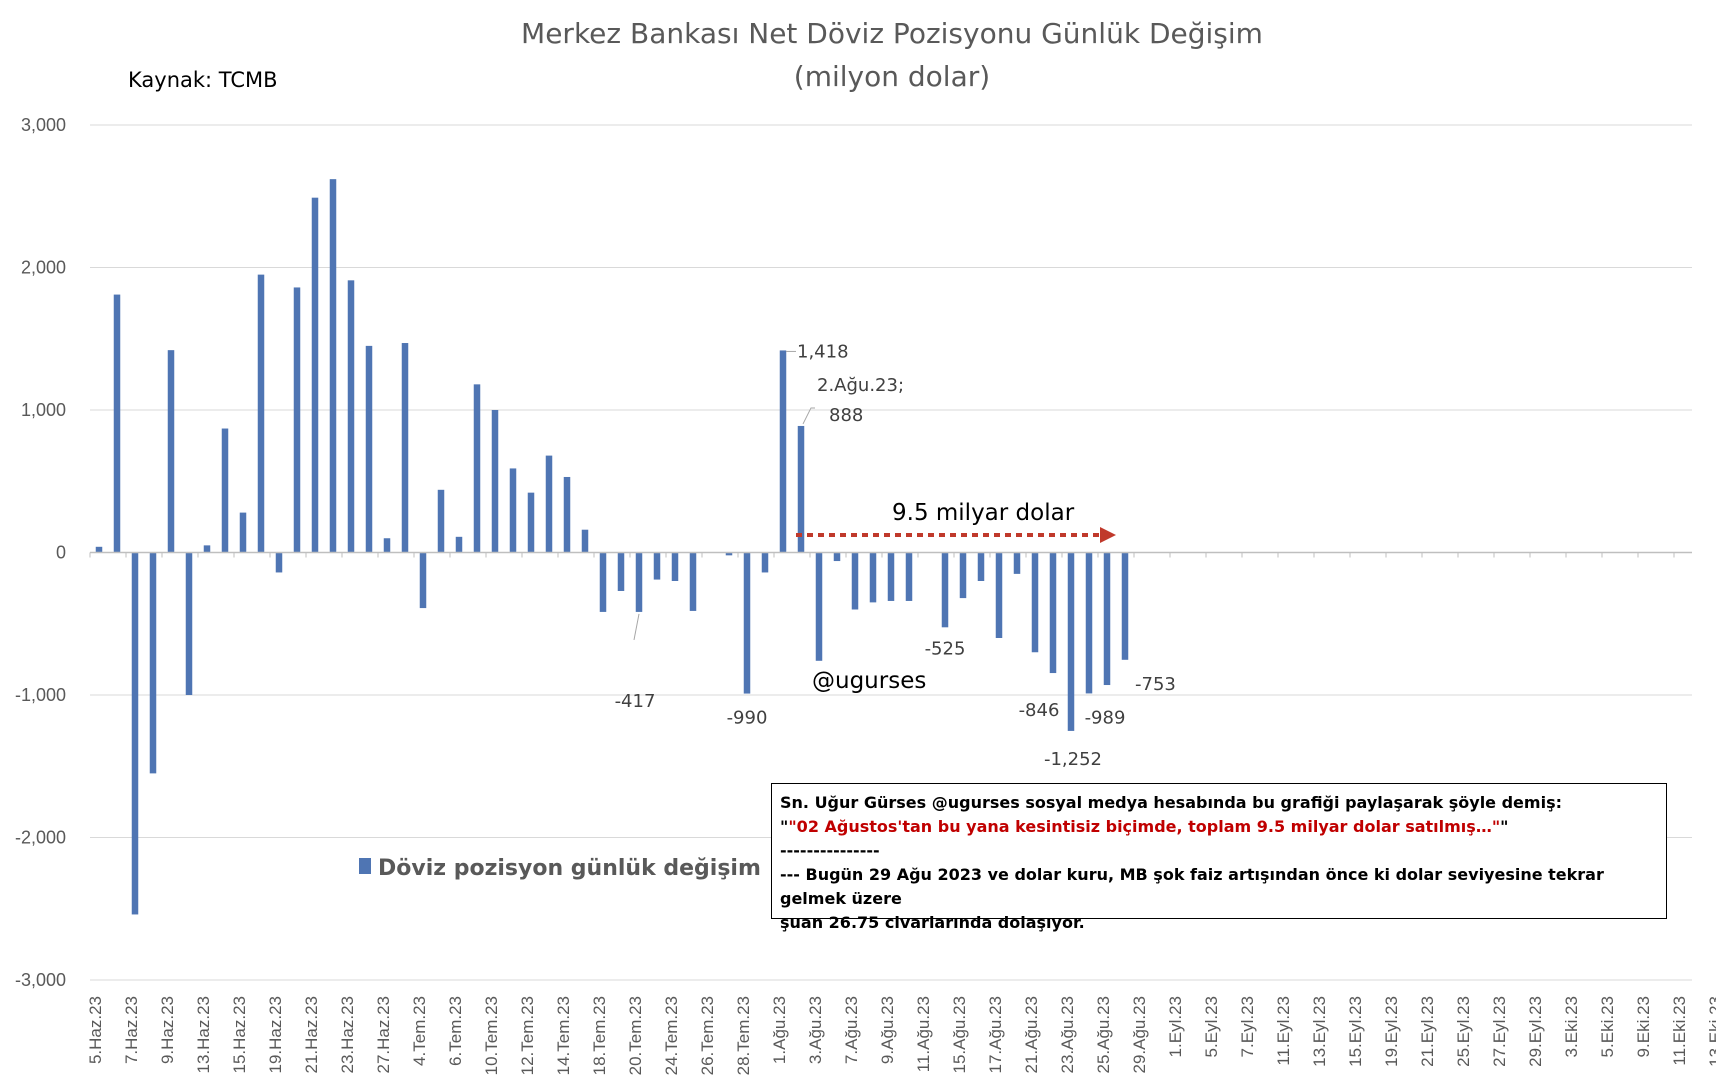  What do you see at coordinates (1108, 535) in the screenshot?
I see `arrow-head` at bounding box center [1108, 535].